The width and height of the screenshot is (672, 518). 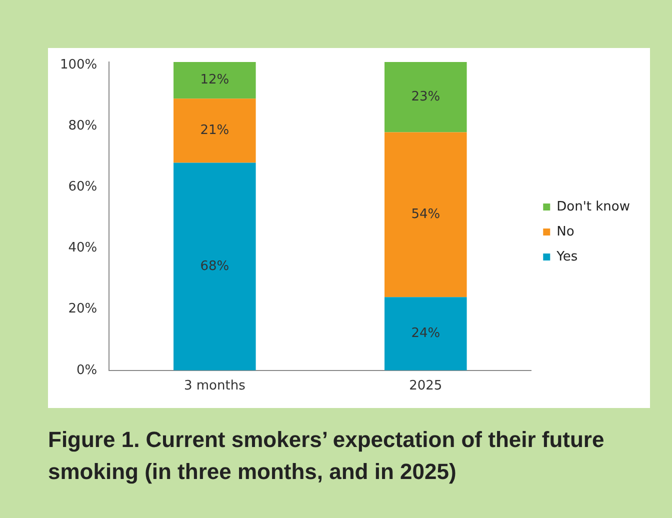 I want to click on data-label: 12%, so click(x=215, y=80).